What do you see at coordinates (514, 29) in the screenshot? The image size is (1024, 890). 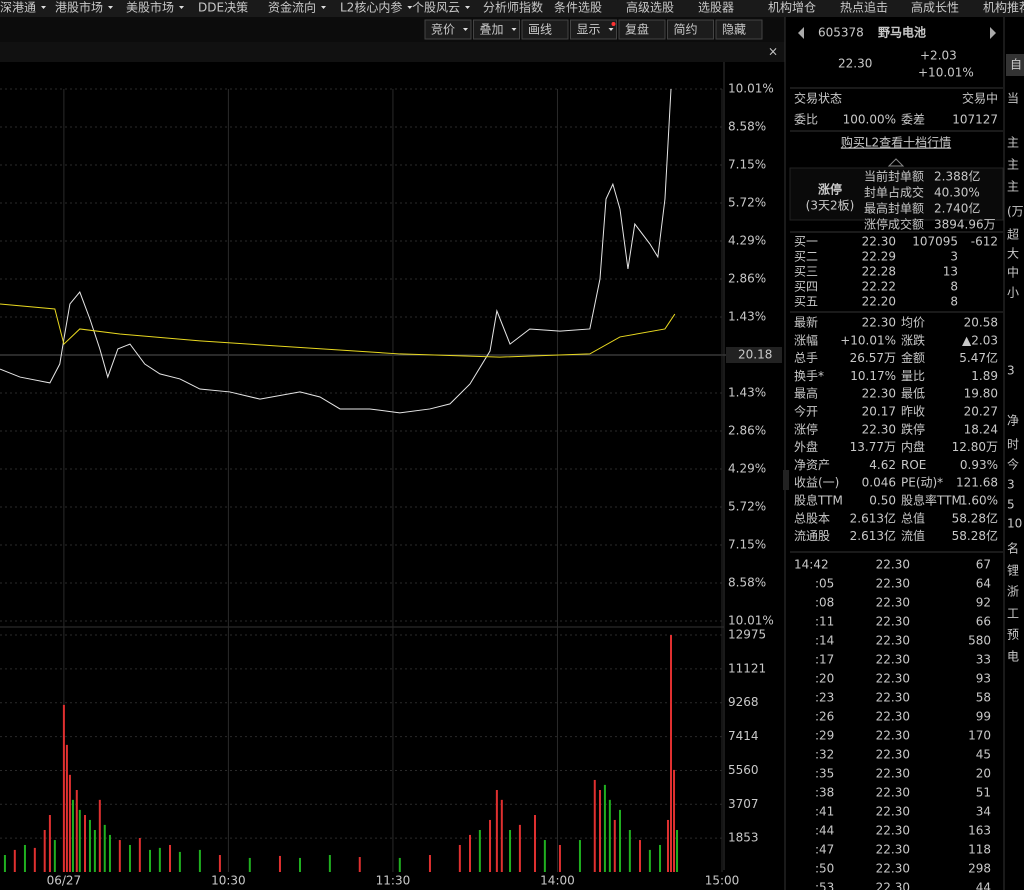 I see `toolbar-arrow` at bounding box center [514, 29].